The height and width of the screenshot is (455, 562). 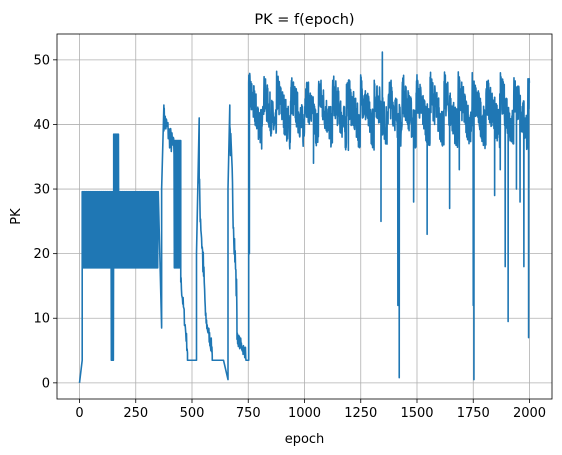 What do you see at coordinates (360, 413) in the screenshot?
I see `x-tick-label: 1250` at bounding box center [360, 413].